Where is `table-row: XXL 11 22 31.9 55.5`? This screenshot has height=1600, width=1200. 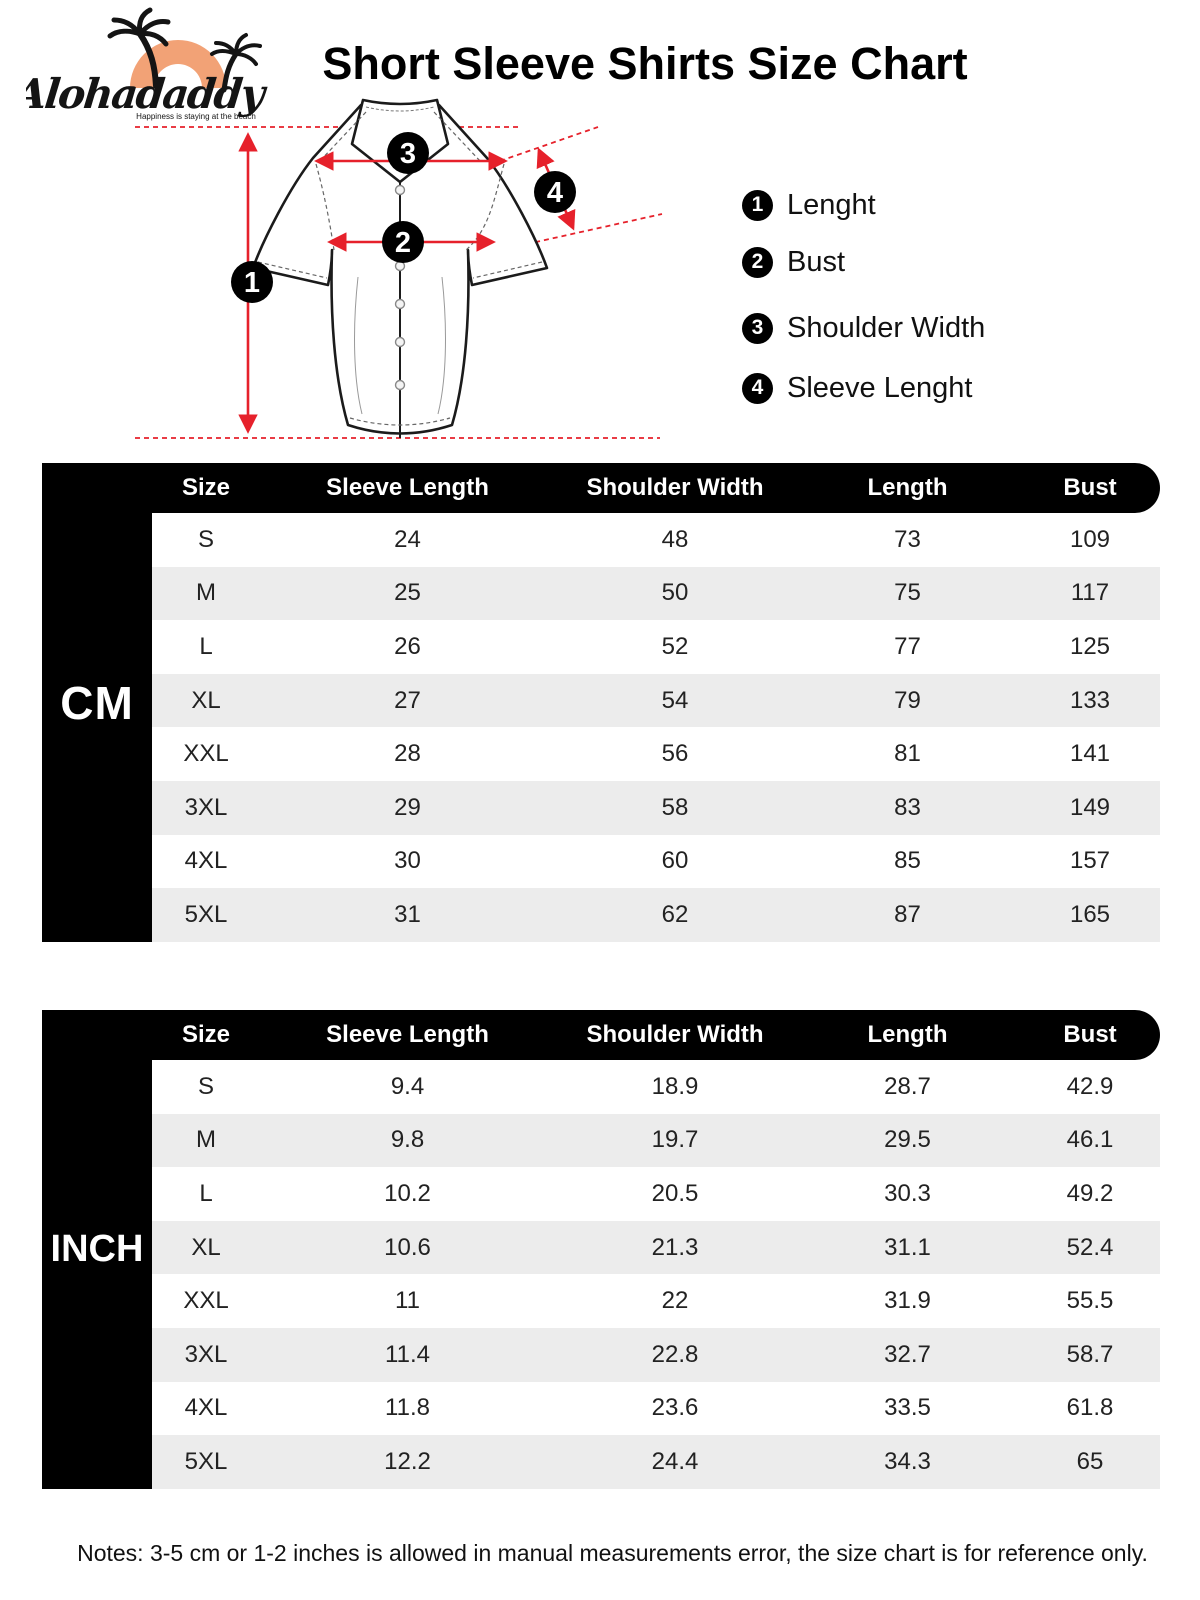 table-row: XXL 11 22 31.9 55.5 is located at coordinates (656, 1301).